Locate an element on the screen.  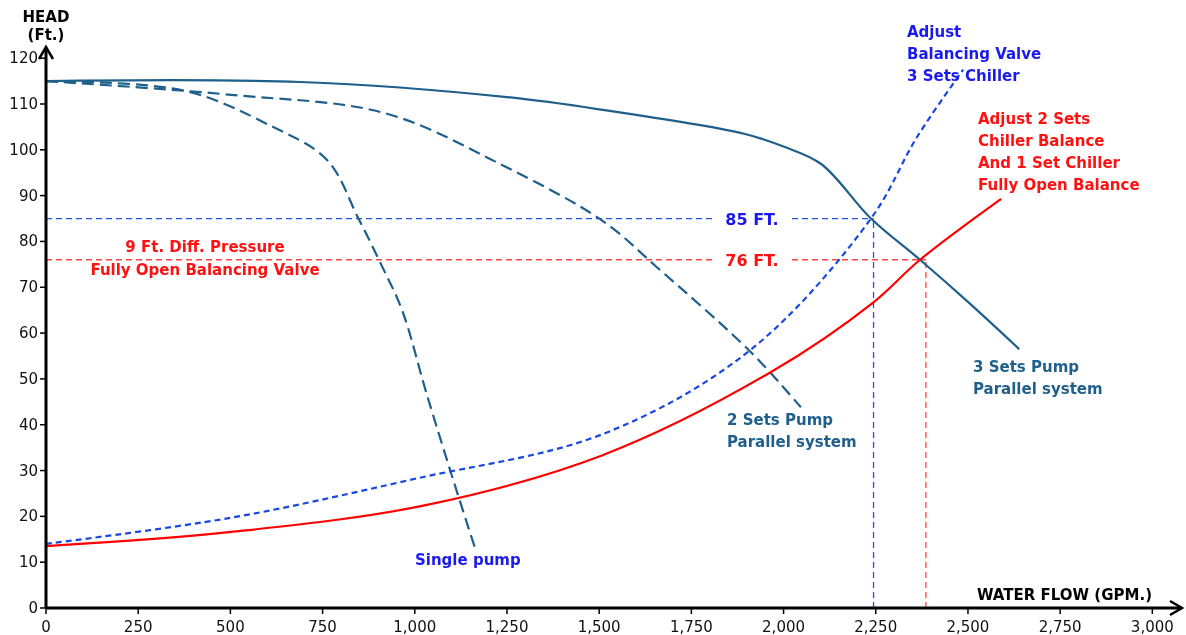
series-label: Adjust Balancing Valve 3 Sets Chiller is located at coordinates (974, 54).